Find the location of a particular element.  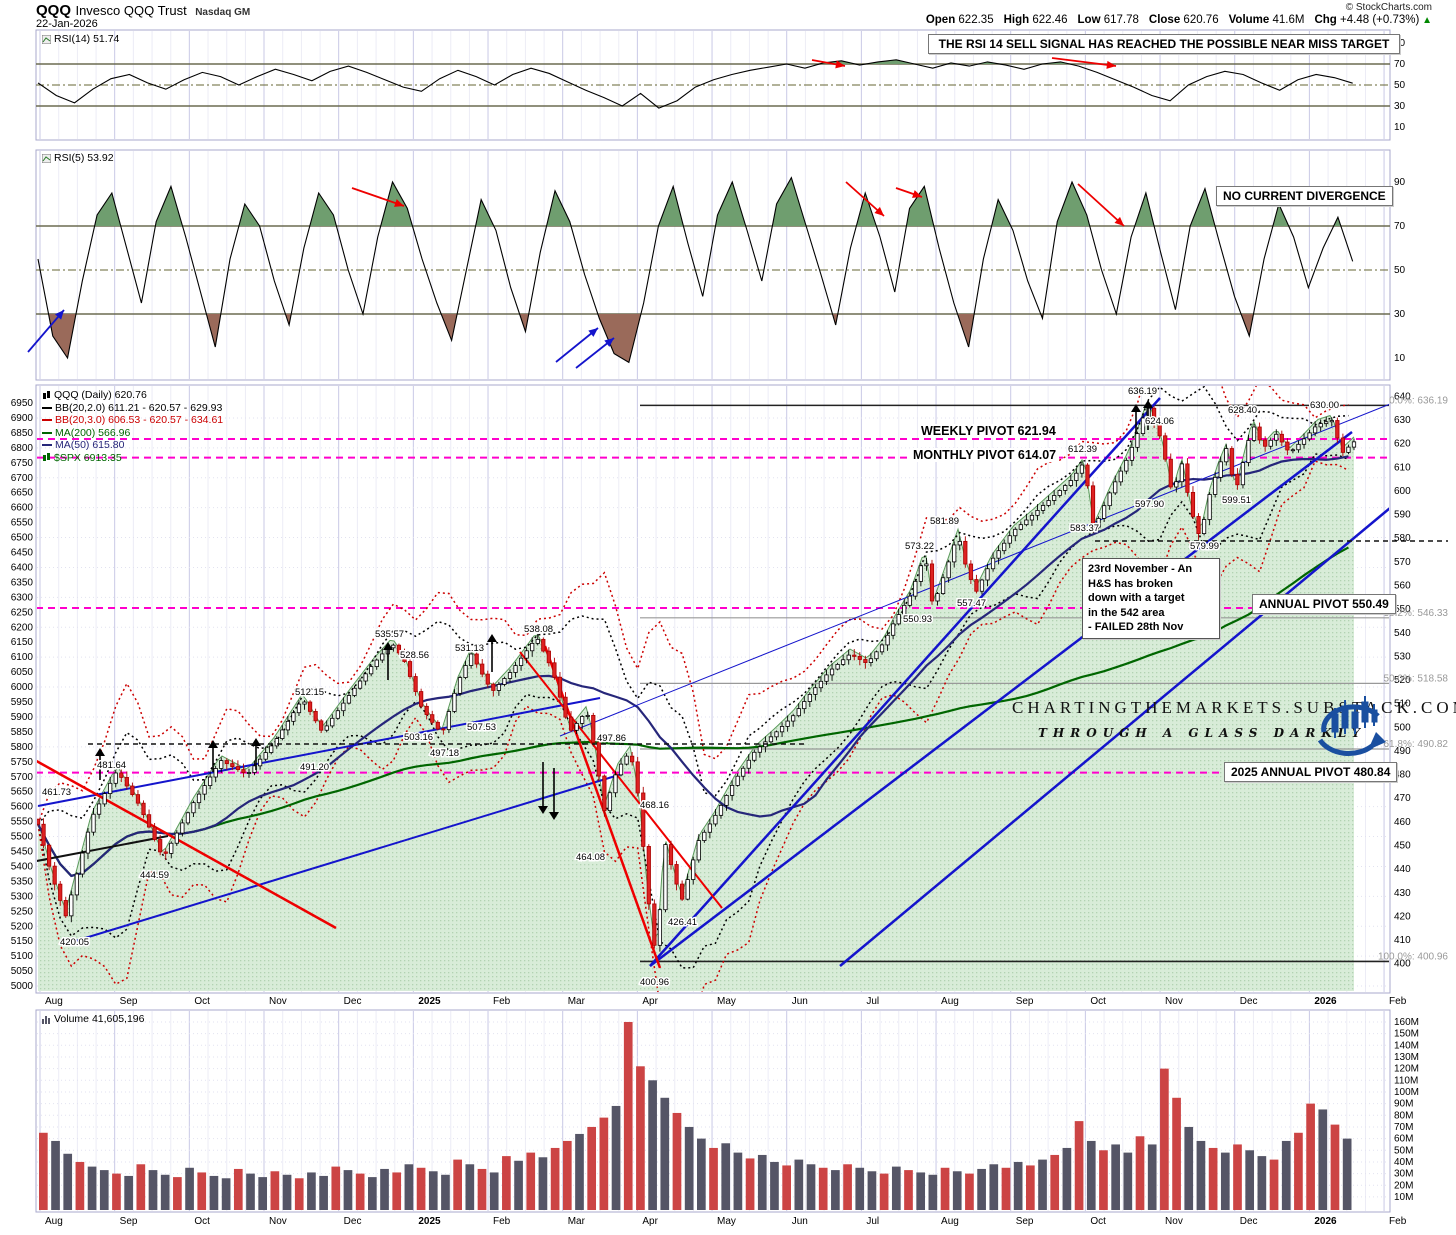

change-up-arrow-icon: ▲ is located at coordinates (1425, 20).